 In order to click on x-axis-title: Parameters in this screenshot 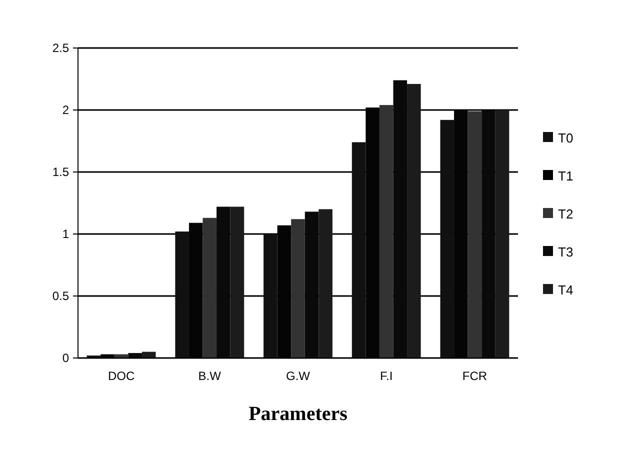, I will do `click(298, 414)`.